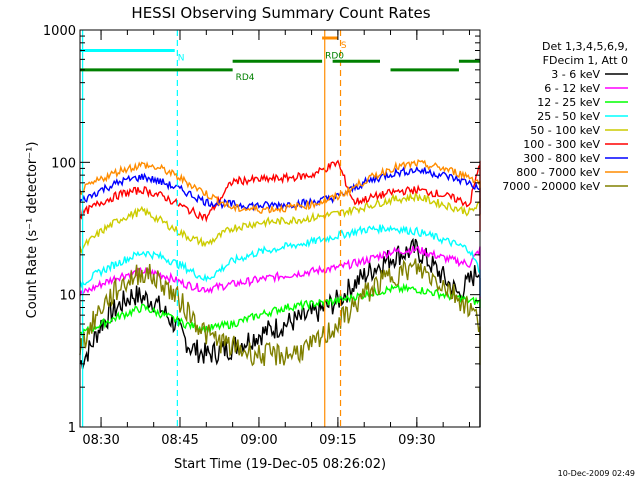  What do you see at coordinates (585, 60) in the screenshot?
I see `legend-header-line: FDecim 1, Att 0` at bounding box center [585, 60].